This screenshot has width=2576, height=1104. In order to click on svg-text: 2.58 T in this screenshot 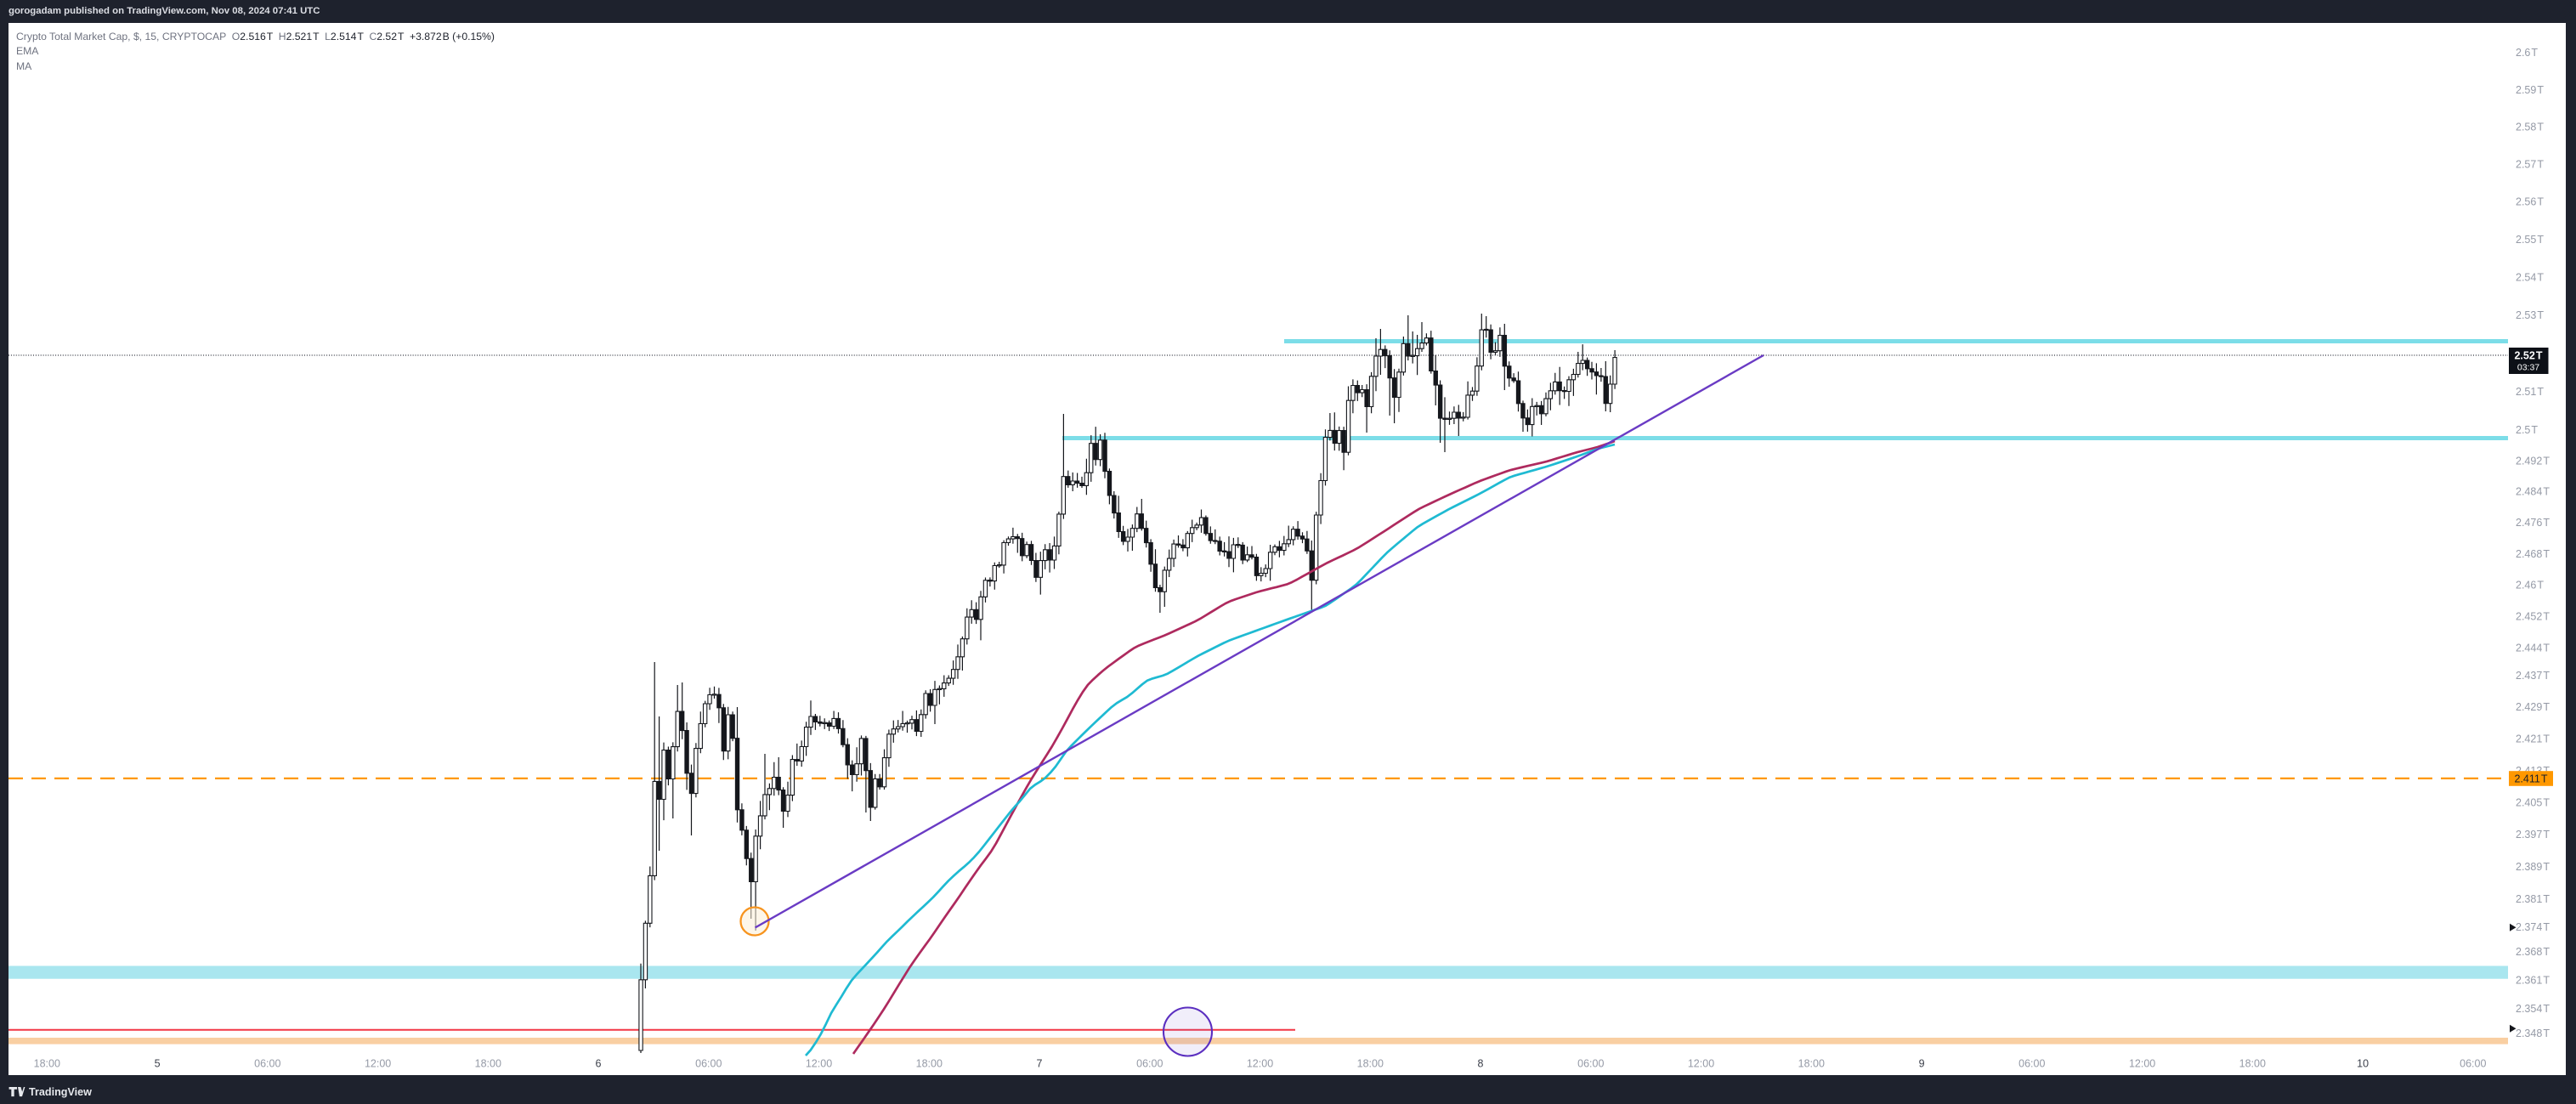, I will do `click(2530, 127)`.